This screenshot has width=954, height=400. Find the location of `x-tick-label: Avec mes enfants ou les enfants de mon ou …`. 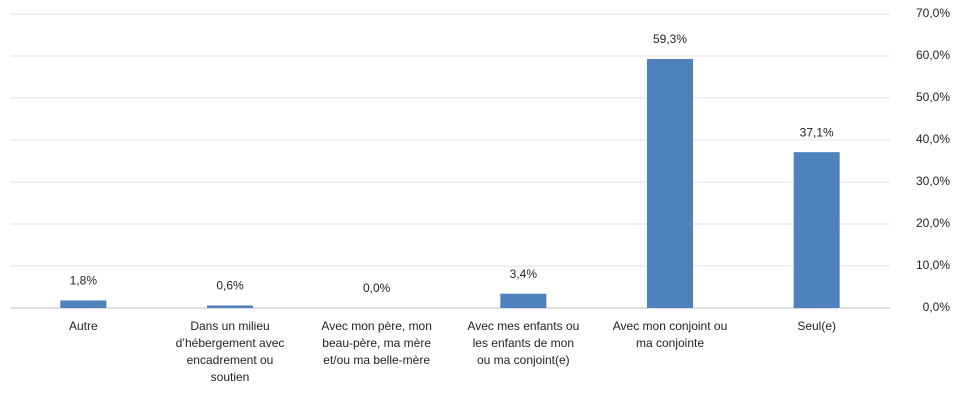

x-tick-label: Avec mes enfants ou les enfants de mon ou … is located at coordinates (523, 343).